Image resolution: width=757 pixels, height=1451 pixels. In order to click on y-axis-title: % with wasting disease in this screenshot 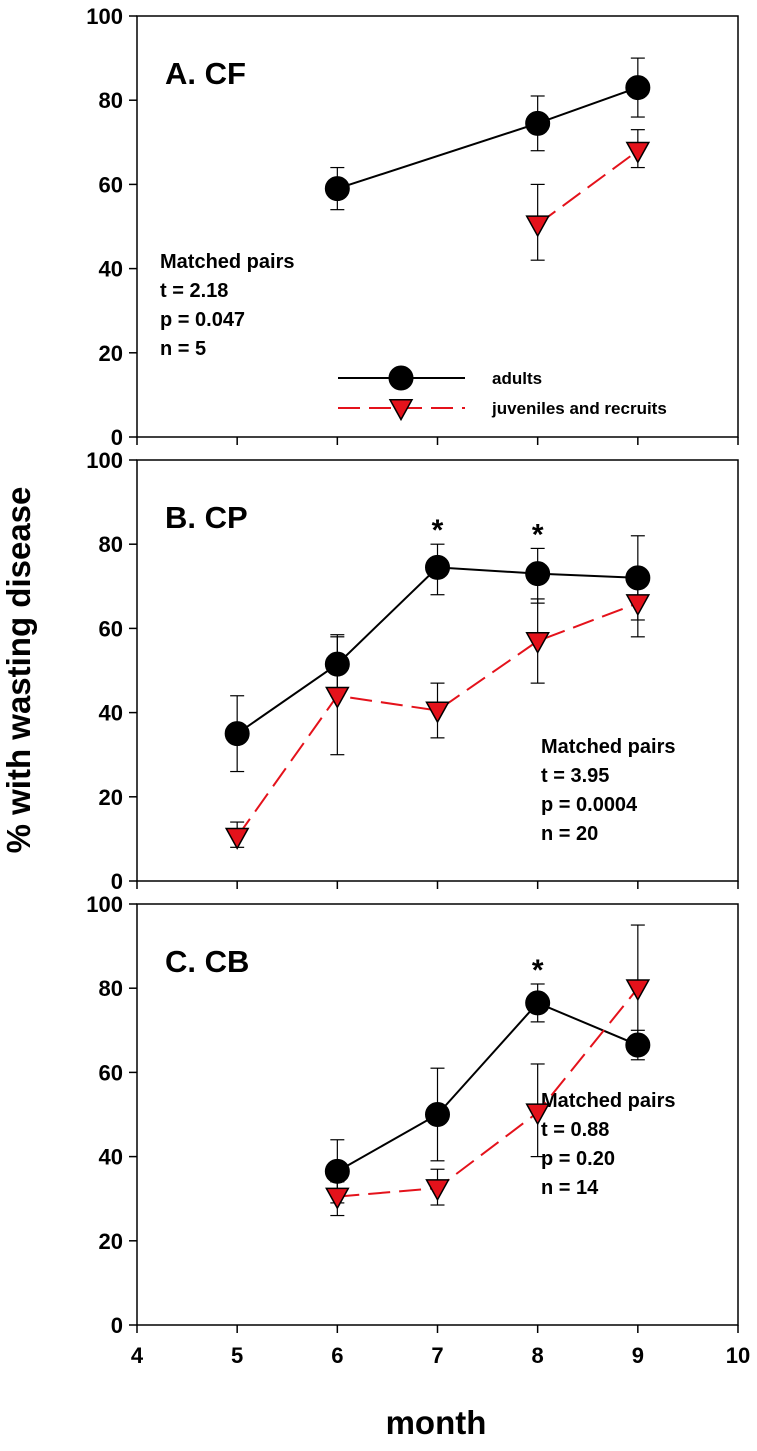, I will do `click(18, 670)`.